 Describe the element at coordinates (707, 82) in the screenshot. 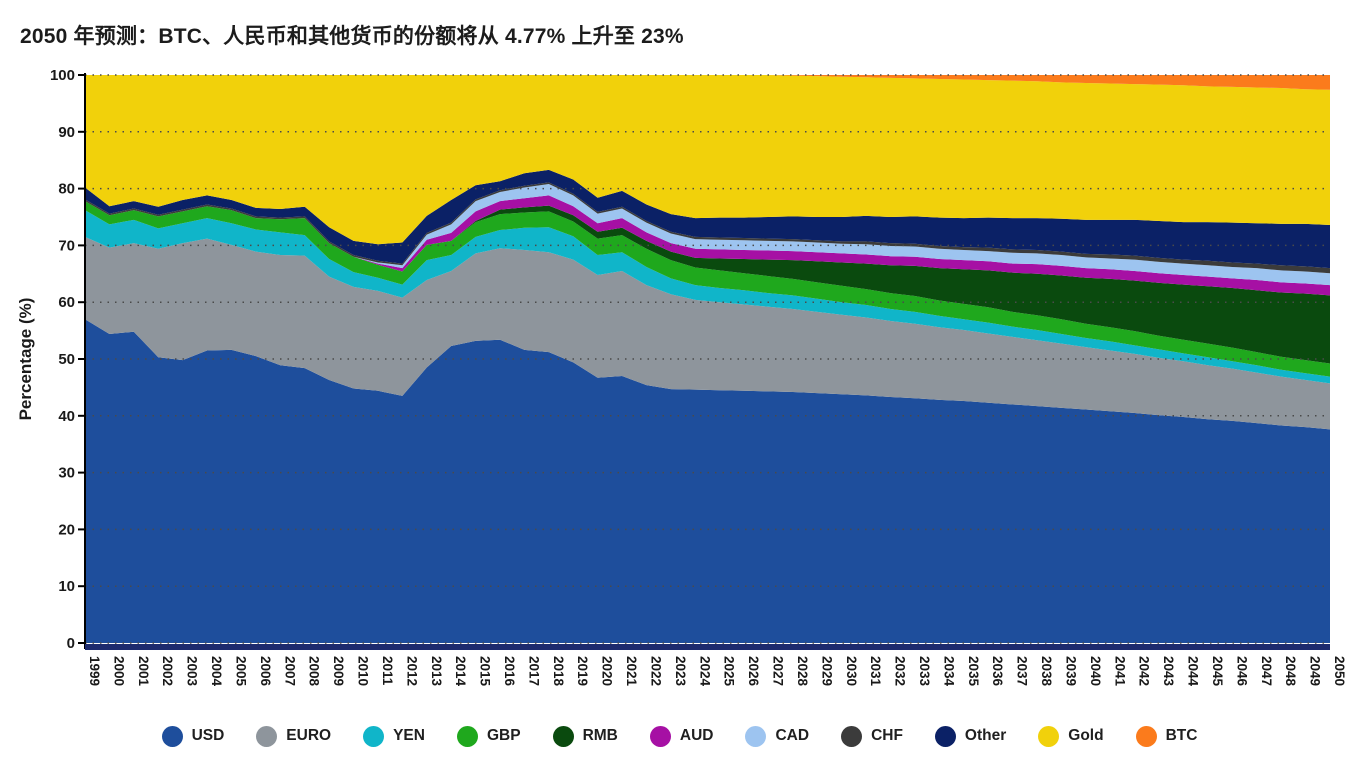

I see `area-btc` at that location.